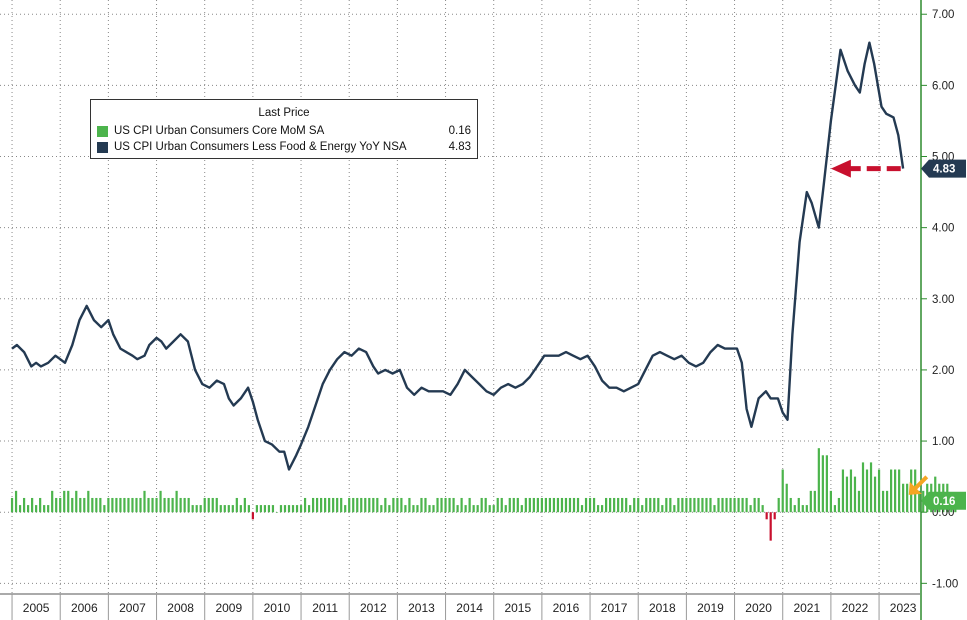 The height and width of the screenshot is (620, 967). What do you see at coordinates (517, 608) in the screenshot?
I see `x-tick-label: 2015` at bounding box center [517, 608].